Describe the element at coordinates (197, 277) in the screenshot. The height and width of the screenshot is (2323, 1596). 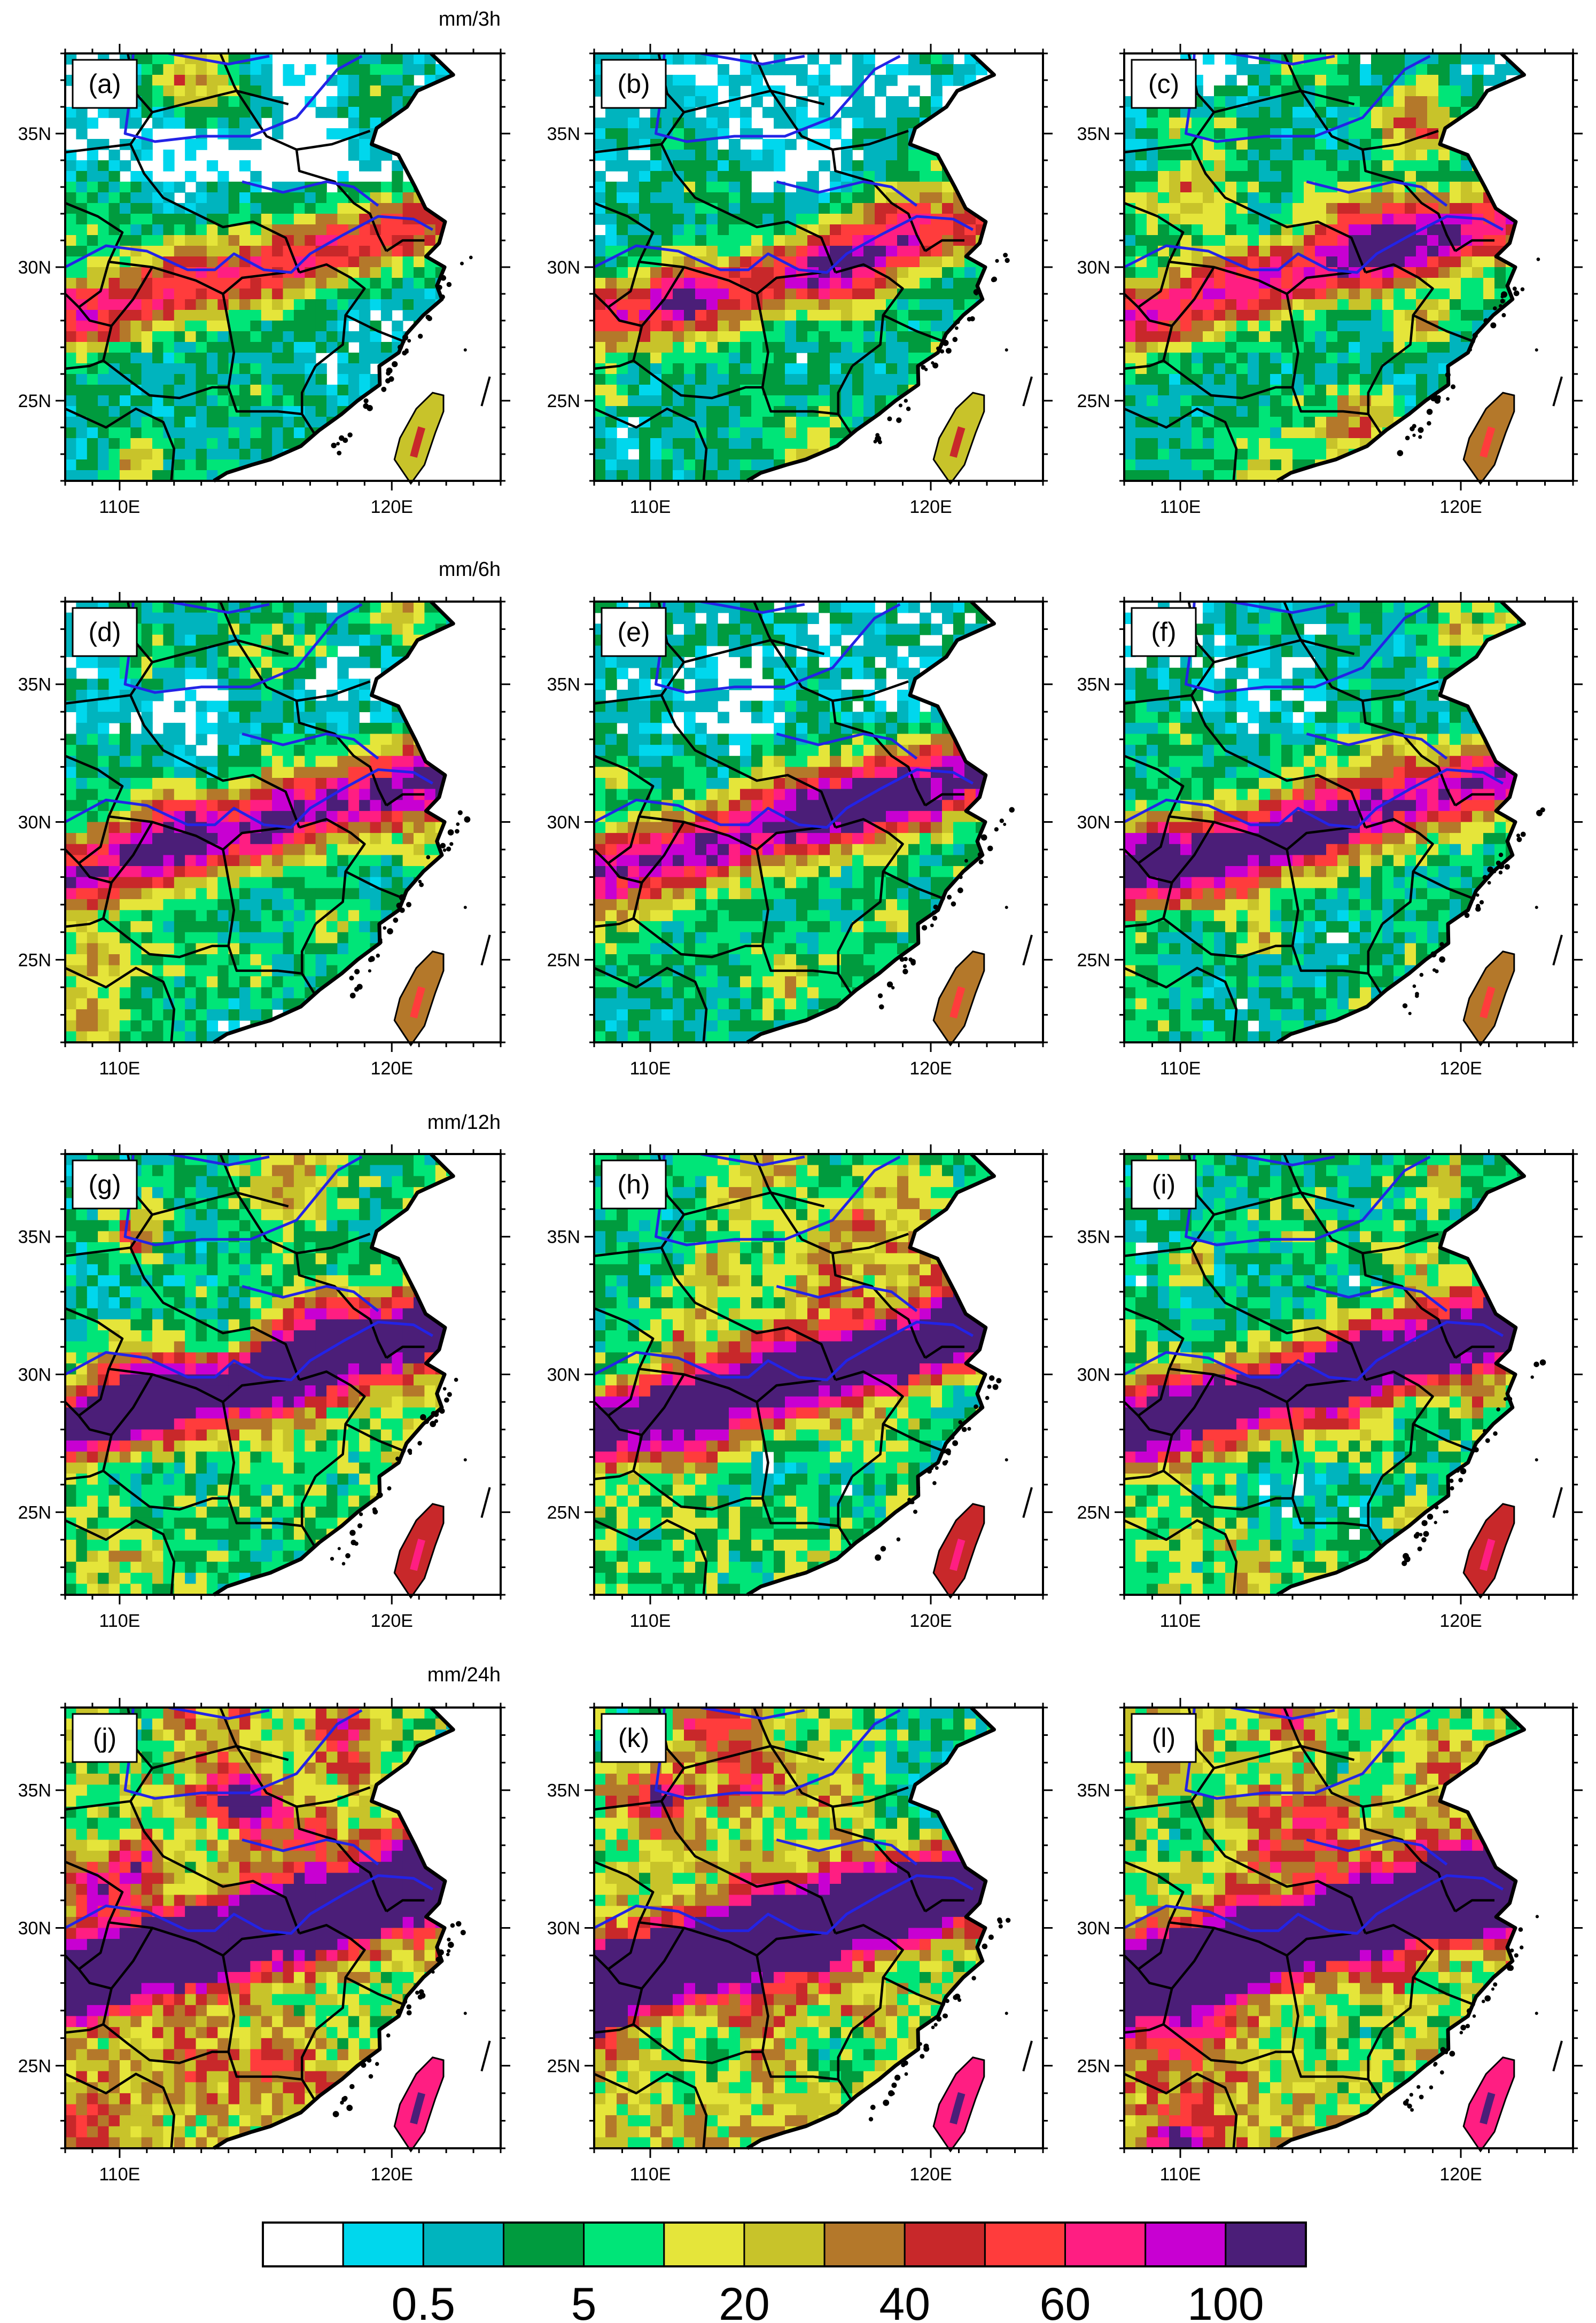
I see `province-boundary` at that location.